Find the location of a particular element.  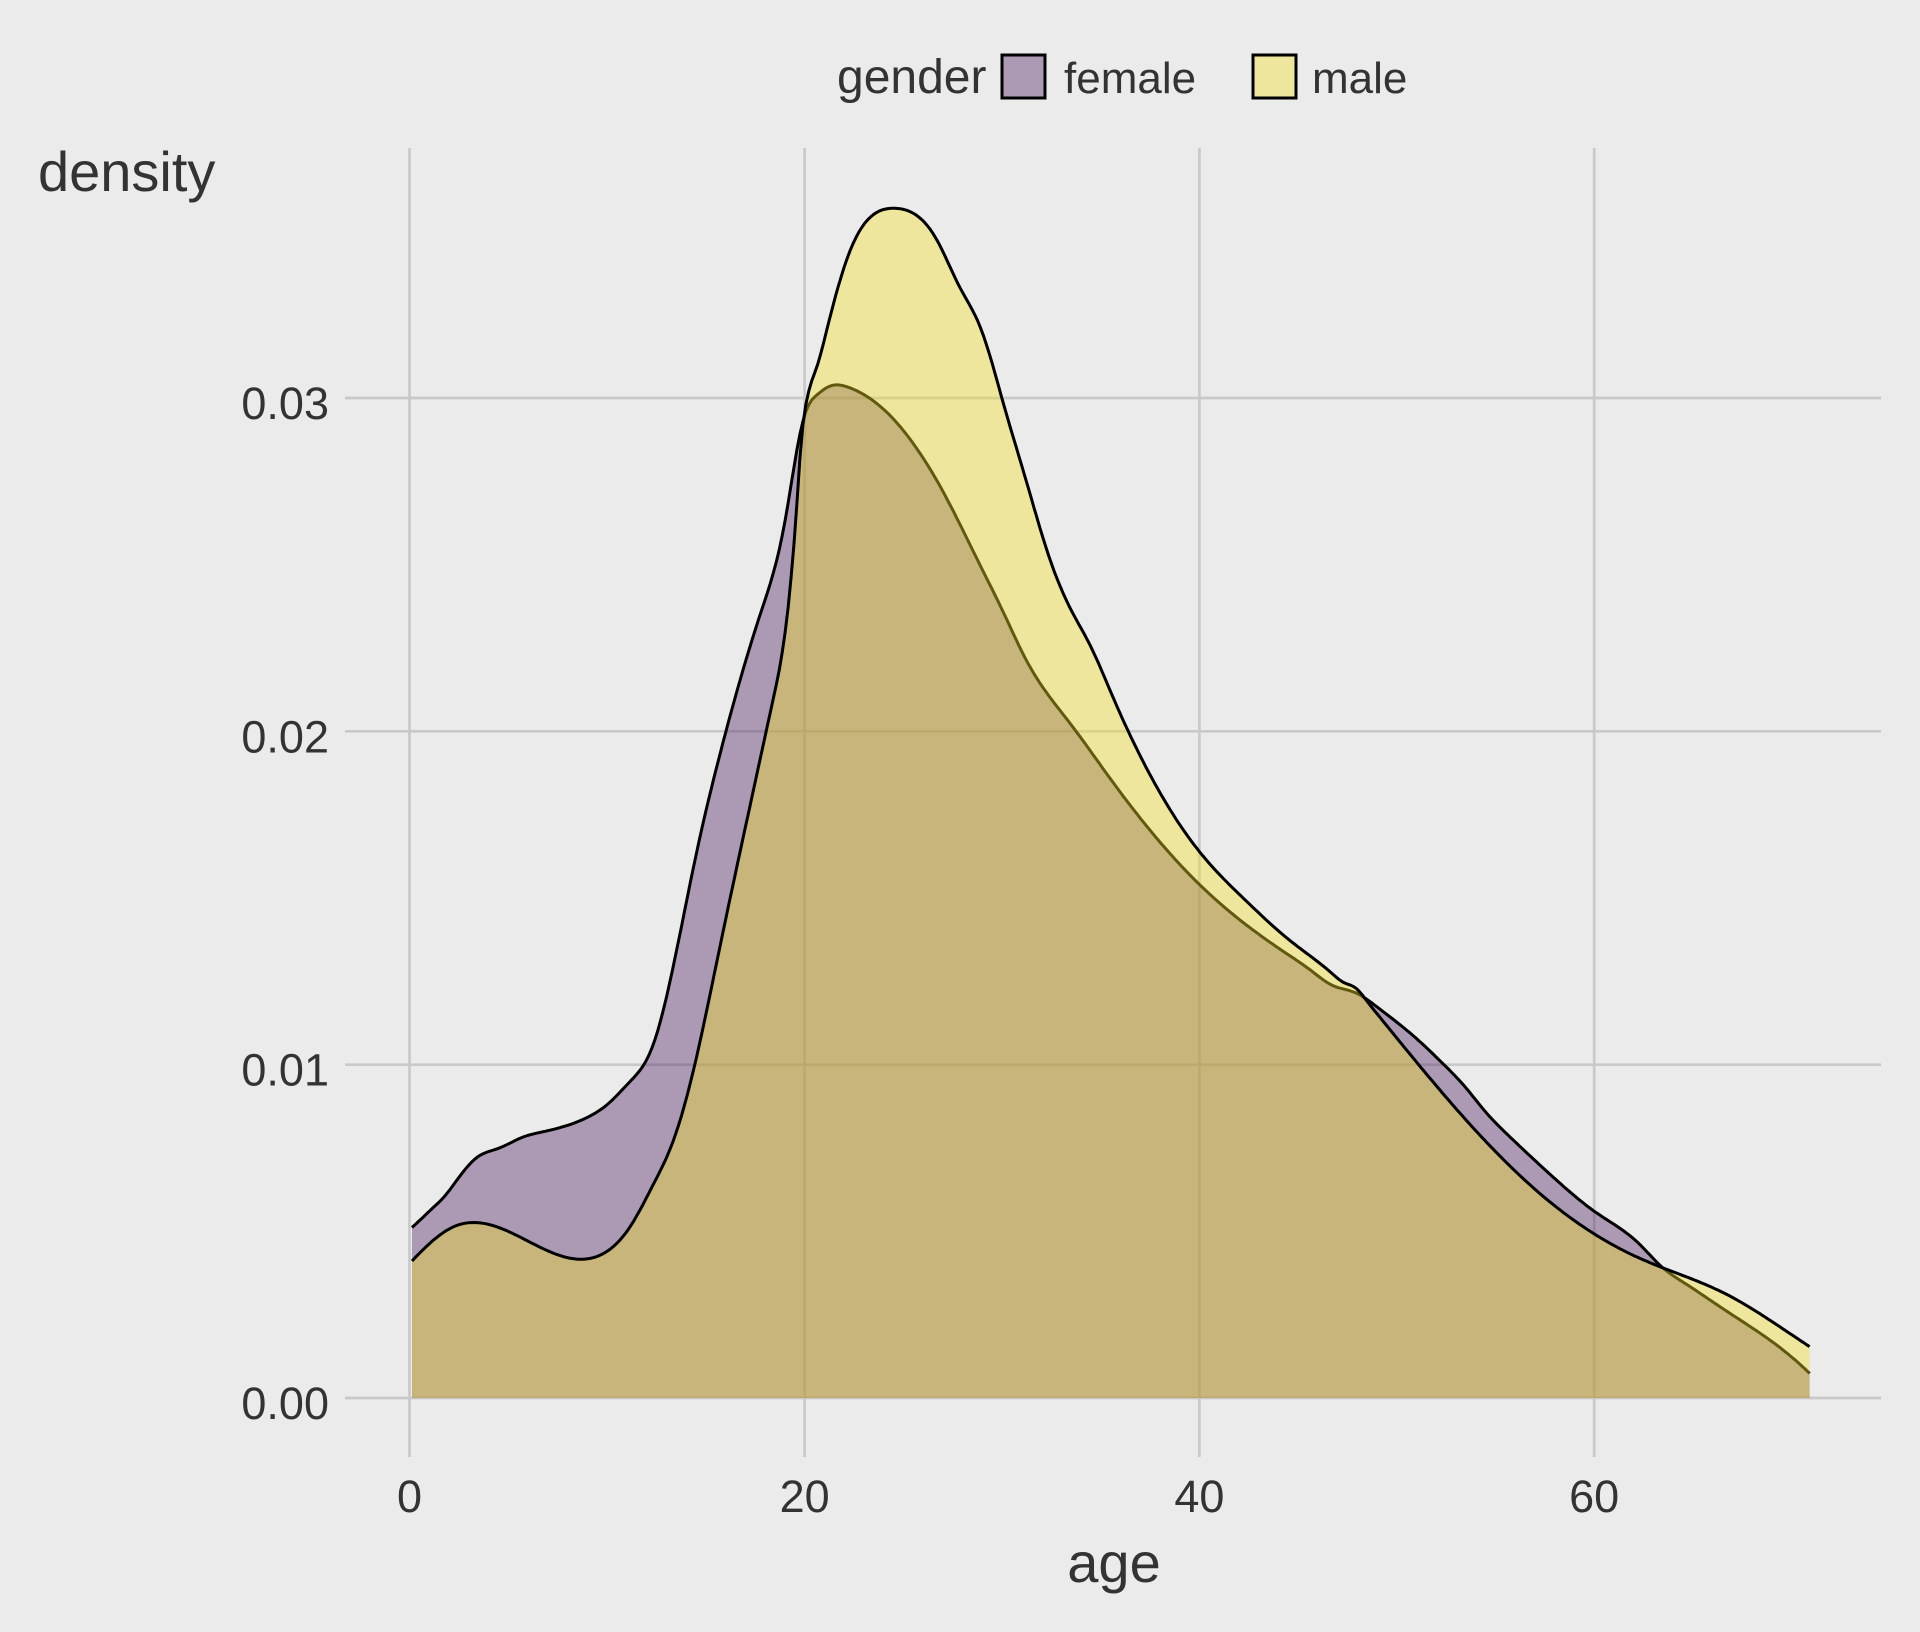

svg-text: 0.03 is located at coordinates (285, 403).